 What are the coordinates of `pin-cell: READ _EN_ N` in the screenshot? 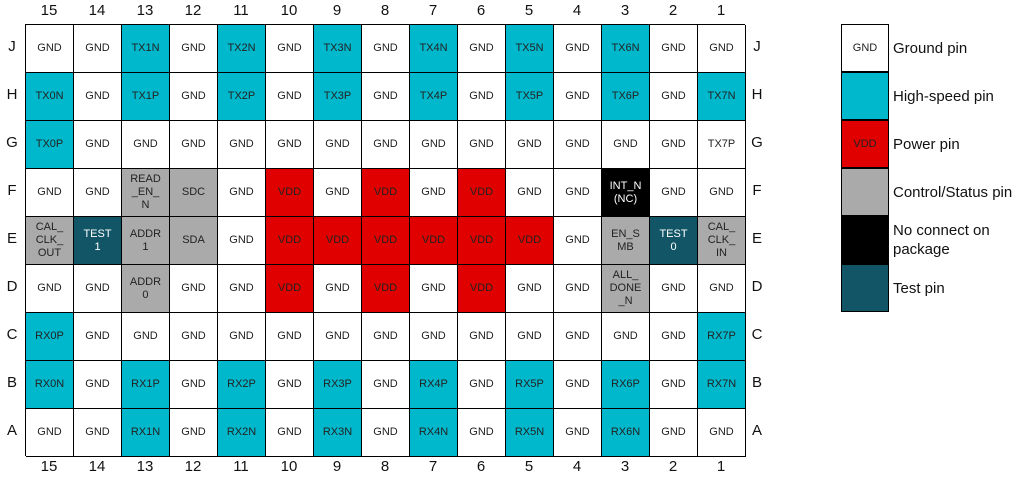 It's located at (146, 193).